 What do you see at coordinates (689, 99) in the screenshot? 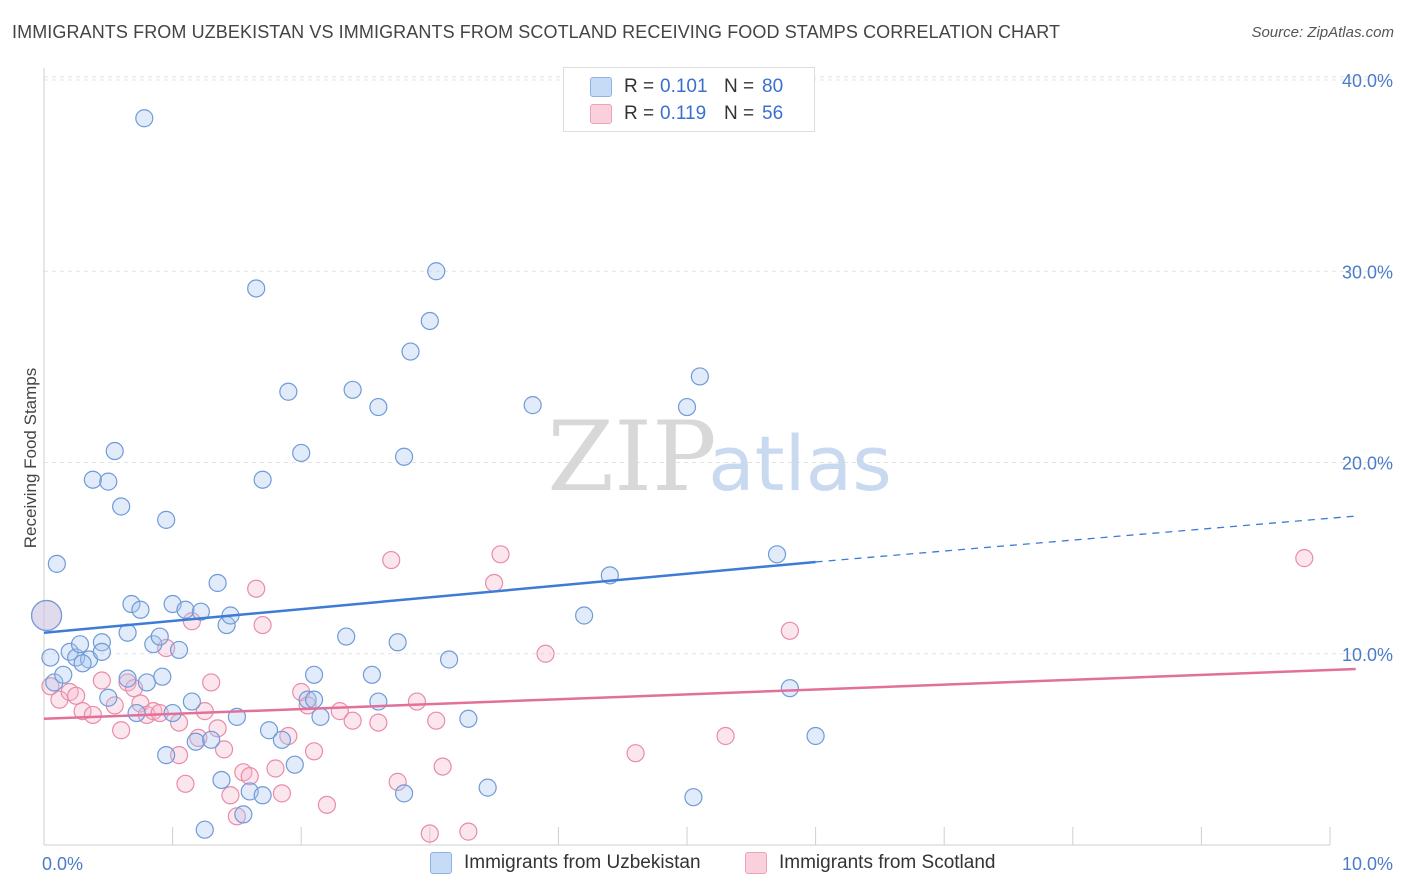
I see `correlation-legend: R = 0.101 N = 80 R = 0.119 N = 56` at bounding box center [689, 99].